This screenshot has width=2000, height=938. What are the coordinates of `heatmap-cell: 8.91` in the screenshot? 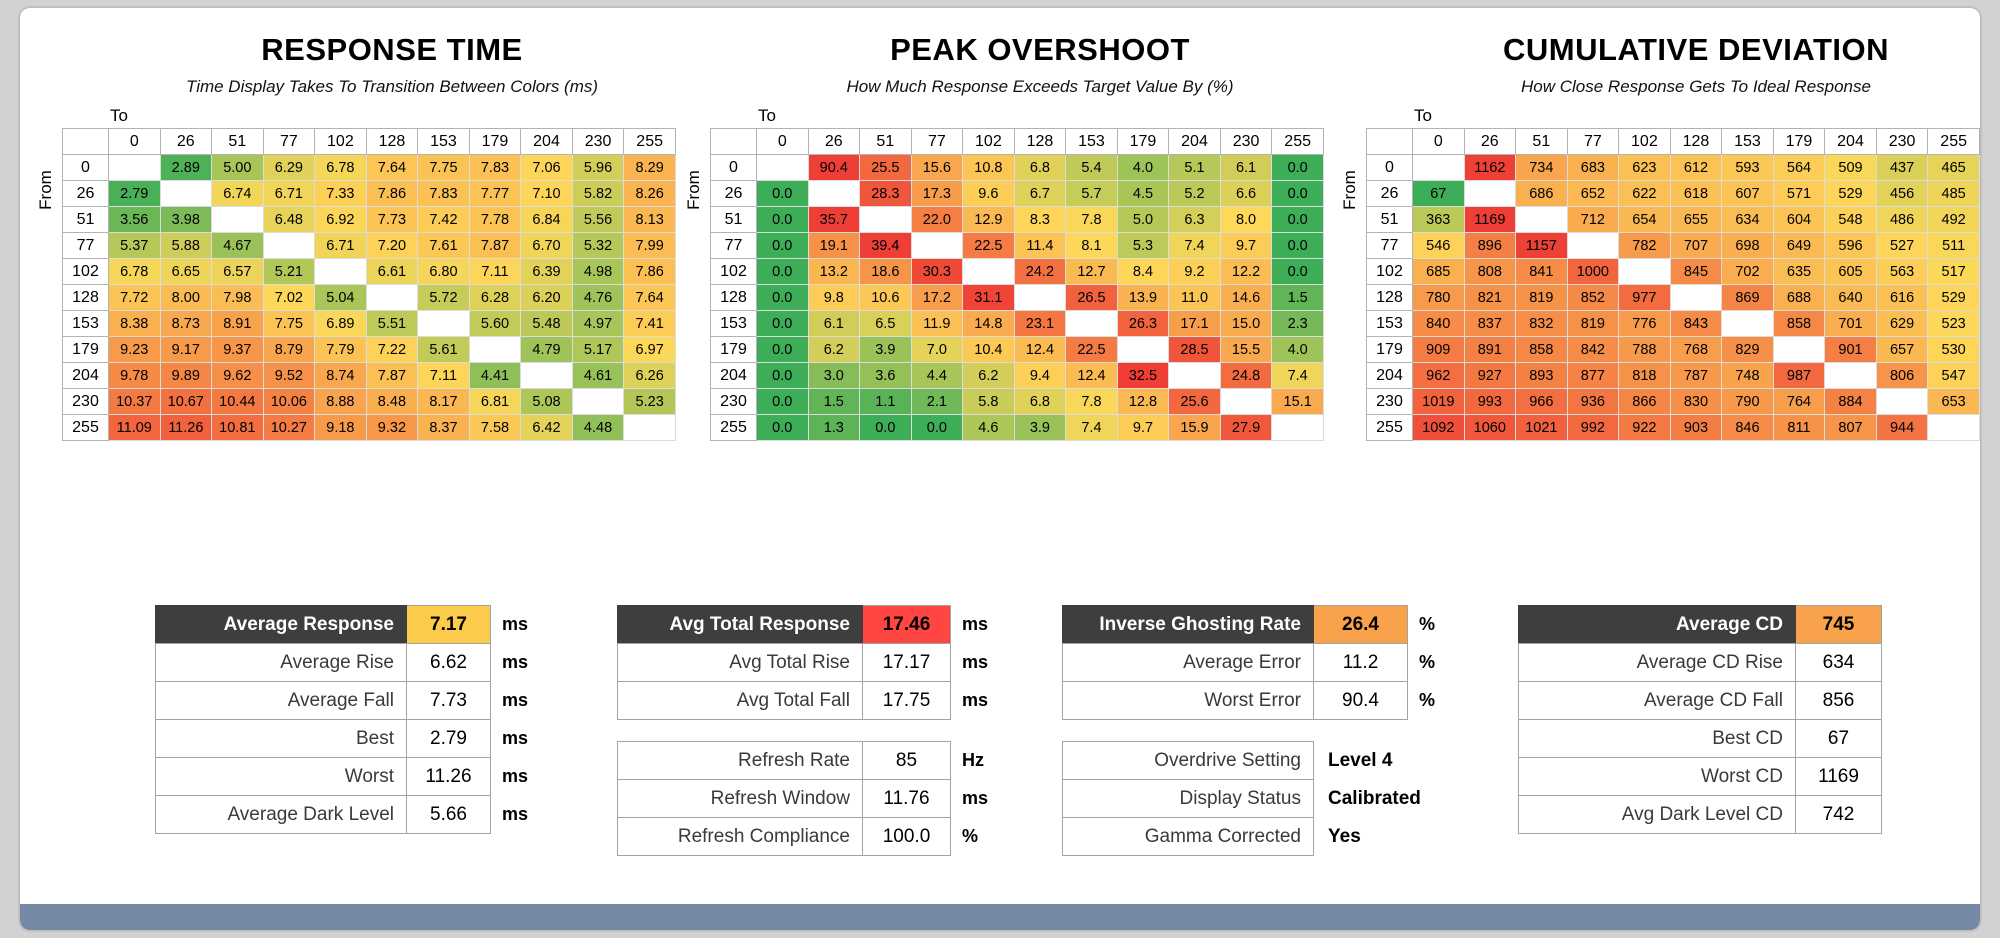 It's located at (237, 323).